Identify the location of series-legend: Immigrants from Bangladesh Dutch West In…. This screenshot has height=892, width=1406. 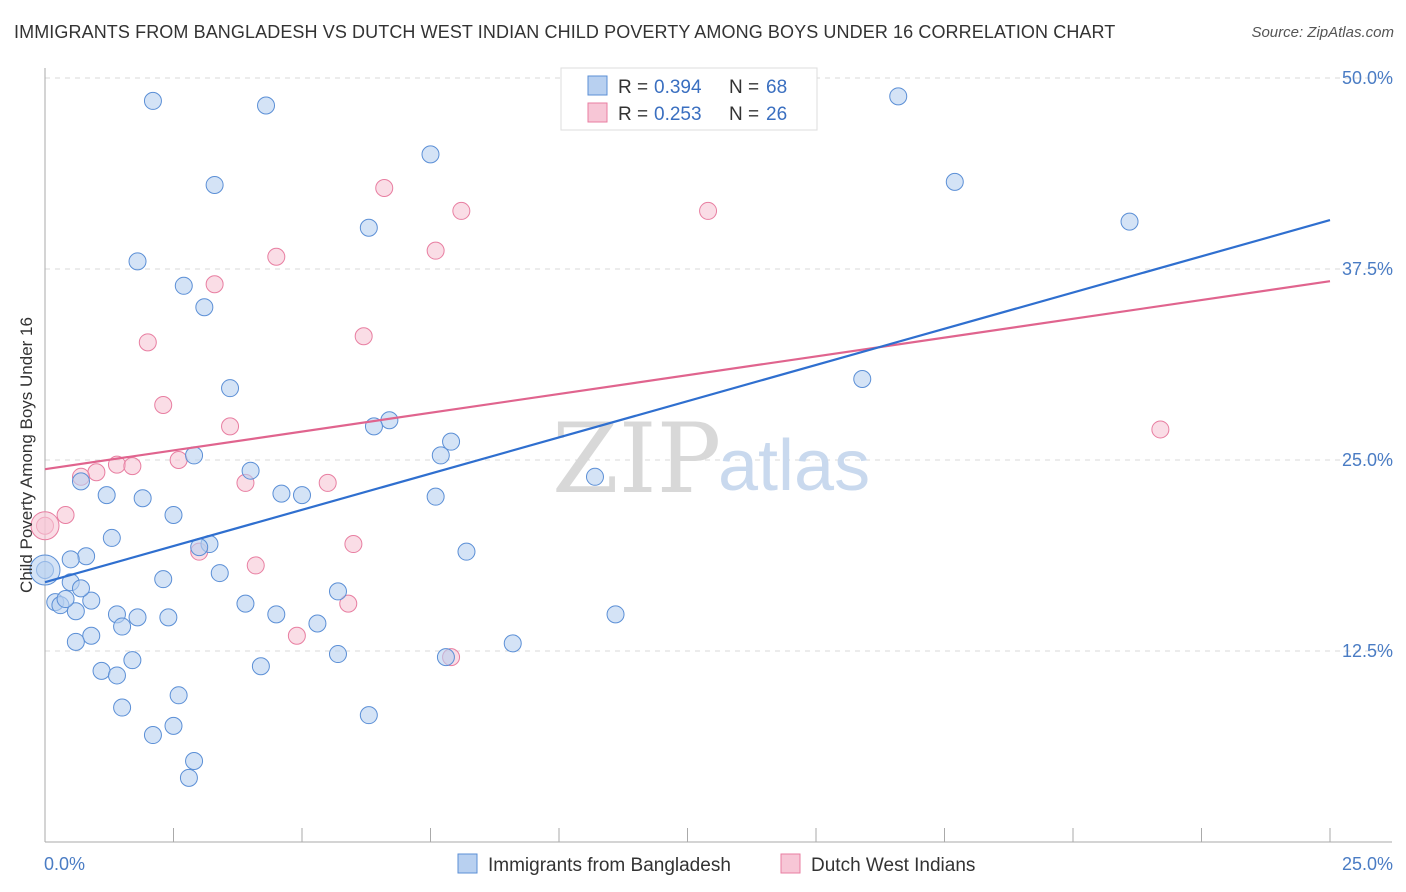
(716, 864).